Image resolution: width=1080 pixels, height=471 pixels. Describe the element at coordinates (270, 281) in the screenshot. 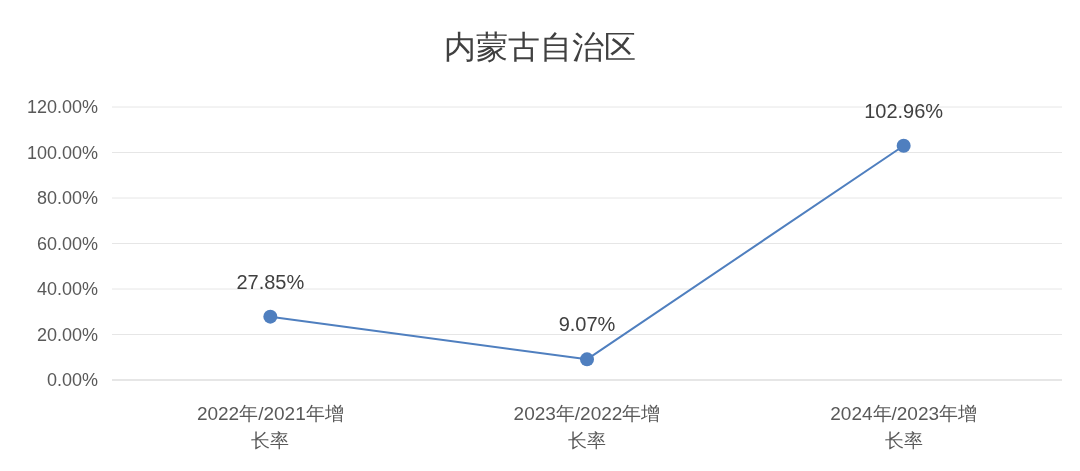

I see `data-label: 27.85%` at that location.